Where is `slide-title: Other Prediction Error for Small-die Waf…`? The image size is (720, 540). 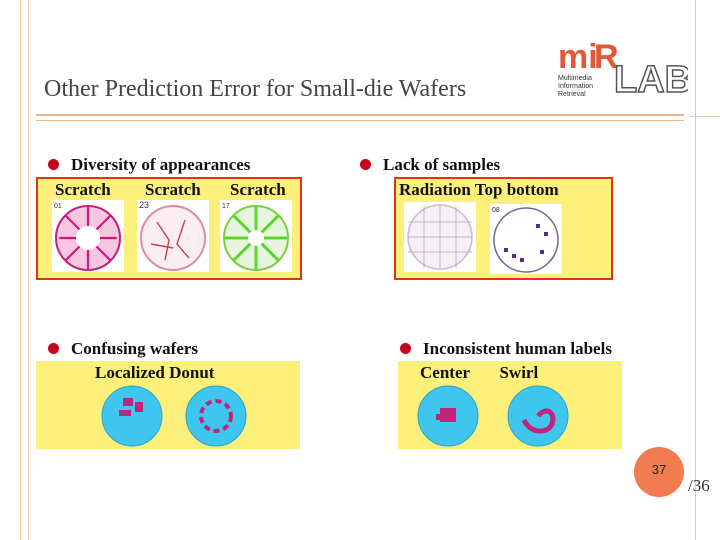
slide-title: Other Prediction Error for Small-die Waf… is located at coordinates (255, 89).